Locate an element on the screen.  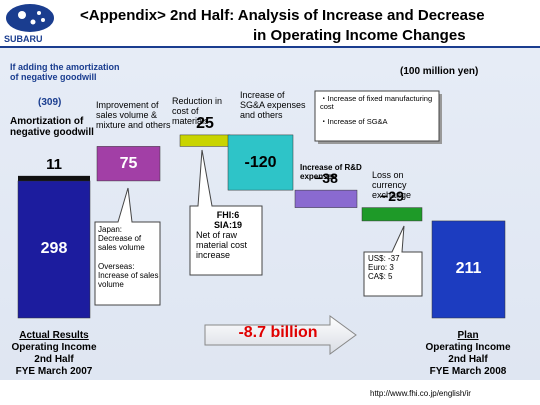
logo-text: SUBARU is located at coordinates (23, 39).